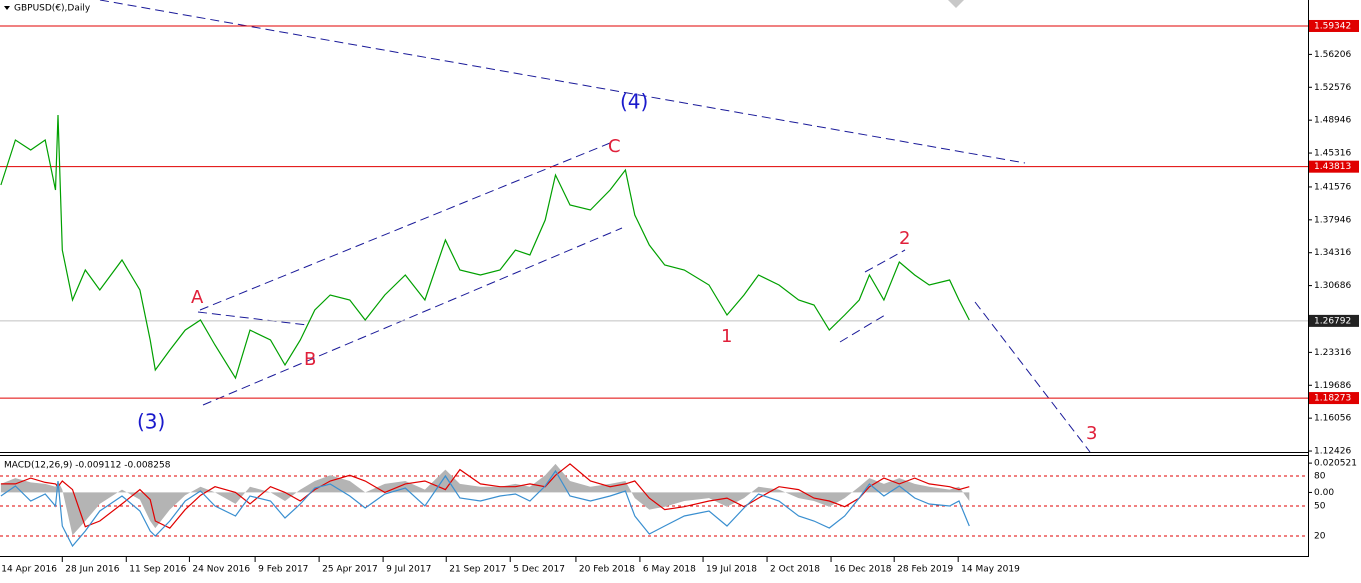 This screenshot has height=583, width=1361. Describe the element at coordinates (1332, 154) in the screenshot. I see `y-tick-label: 1.45316` at that location.